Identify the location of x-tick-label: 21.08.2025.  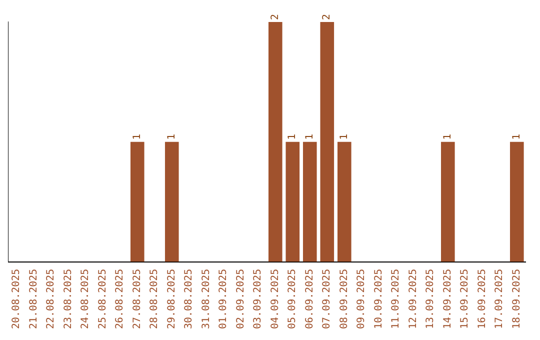
(34, 299).